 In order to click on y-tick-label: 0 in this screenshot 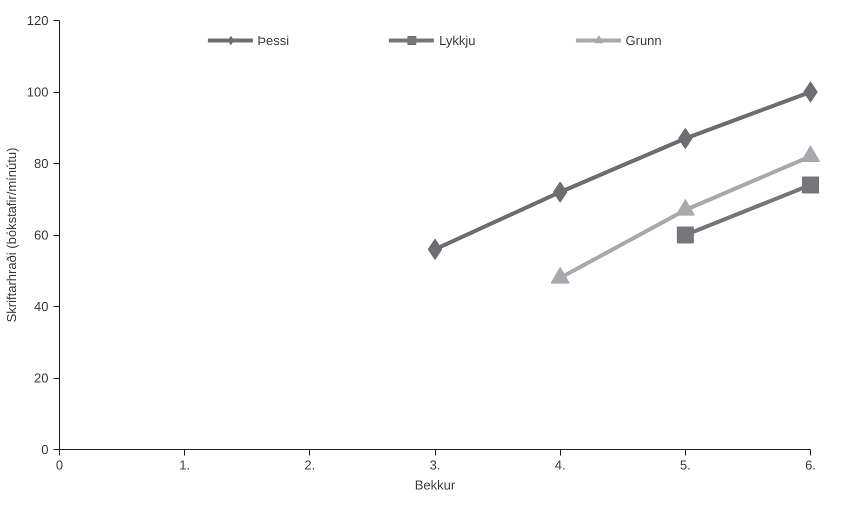, I will do `click(45, 449)`.